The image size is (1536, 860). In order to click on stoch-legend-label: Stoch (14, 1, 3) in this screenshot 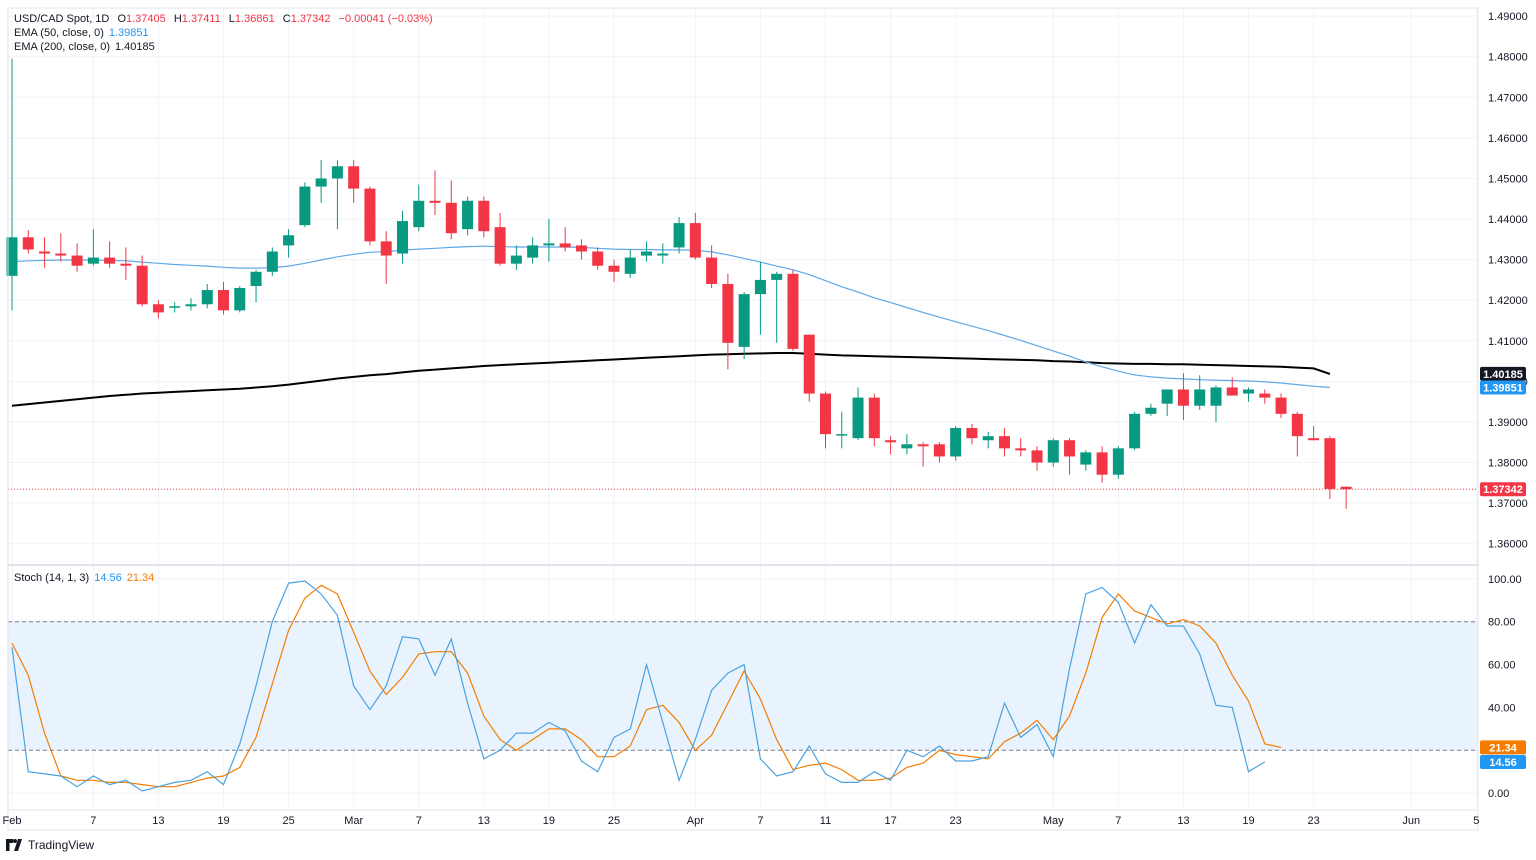, I will do `click(52, 578)`.